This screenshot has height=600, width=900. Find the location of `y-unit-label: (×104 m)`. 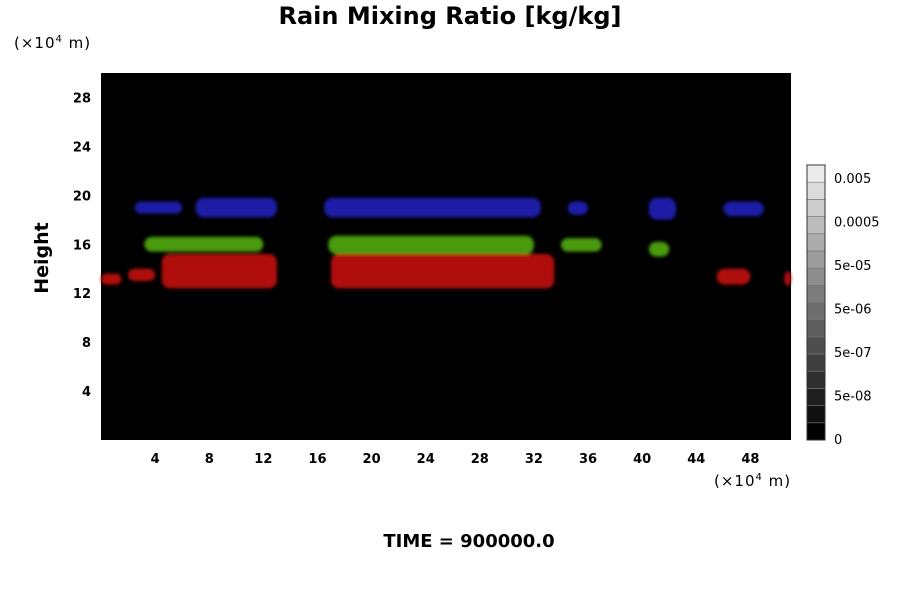

y-unit-label: (×104 m) is located at coordinates (53, 43).